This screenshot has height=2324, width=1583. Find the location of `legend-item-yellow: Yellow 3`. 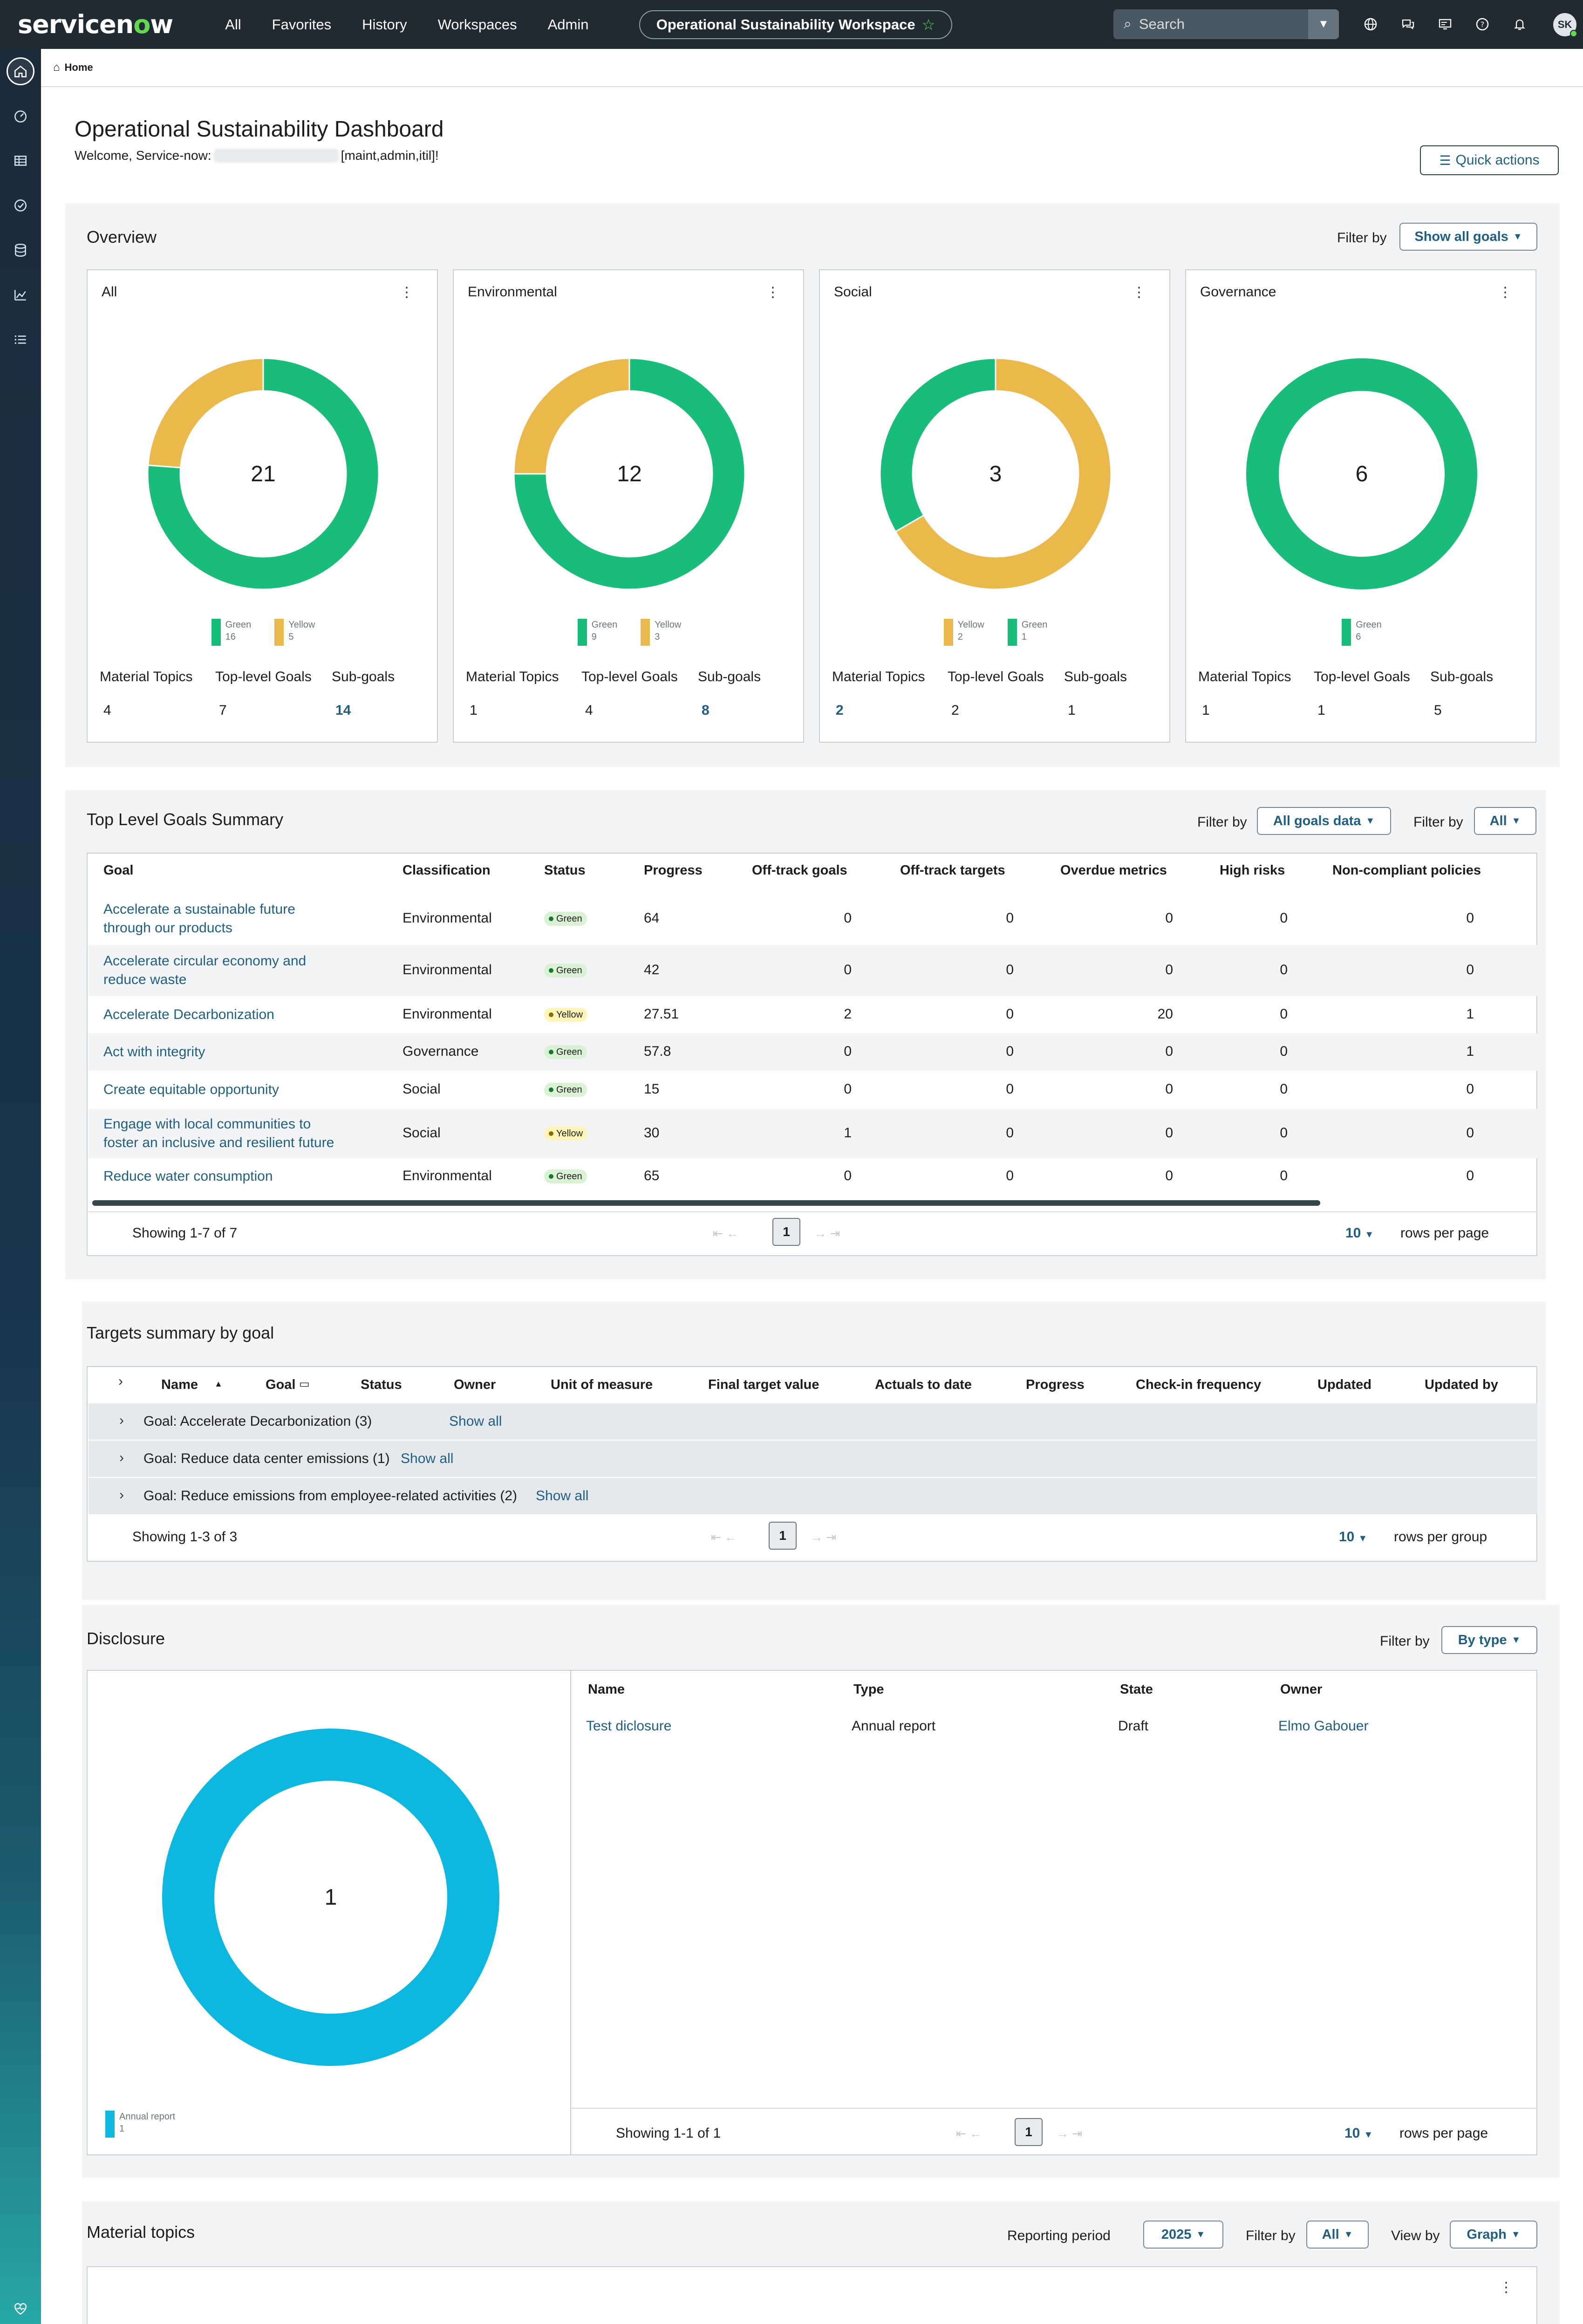

legend-item-yellow: Yellow 3 is located at coordinates (661, 632).